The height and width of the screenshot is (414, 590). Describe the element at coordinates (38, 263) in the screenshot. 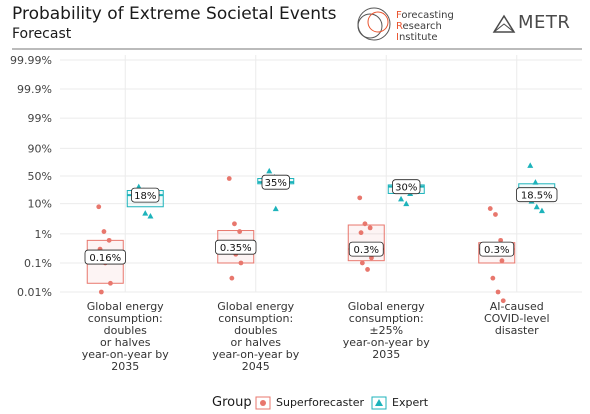

I see `y-tick-label: 0.1%` at that location.